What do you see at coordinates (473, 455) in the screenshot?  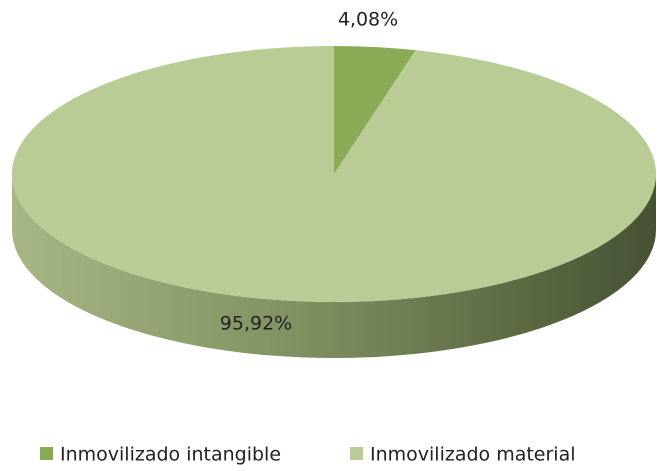 I see `legend-label: Inmovilizado material` at bounding box center [473, 455].